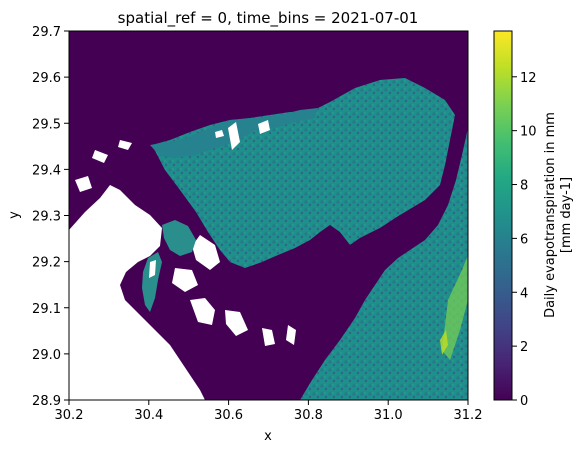  What do you see at coordinates (152, 269) in the screenshot?
I see `wadi-el-rayan-lower-lake-gap` at bounding box center [152, 269].